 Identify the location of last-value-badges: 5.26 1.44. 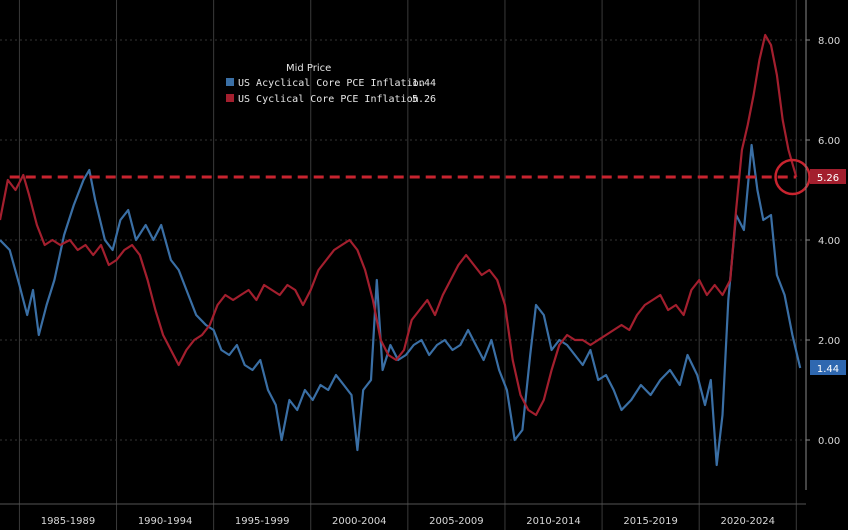
(828, 272).